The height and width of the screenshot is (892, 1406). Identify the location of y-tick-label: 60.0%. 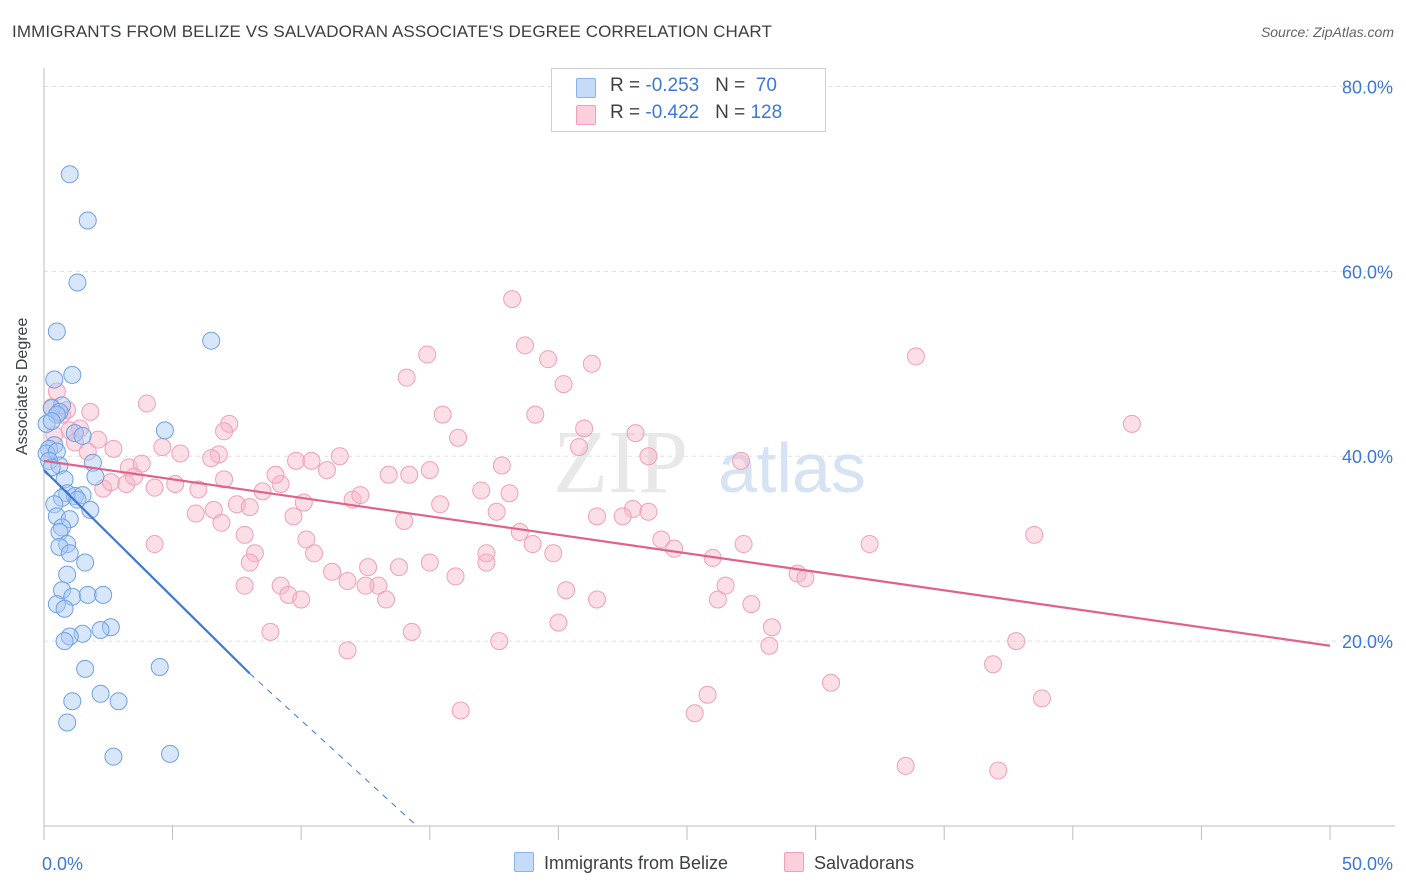
(1367, 272).